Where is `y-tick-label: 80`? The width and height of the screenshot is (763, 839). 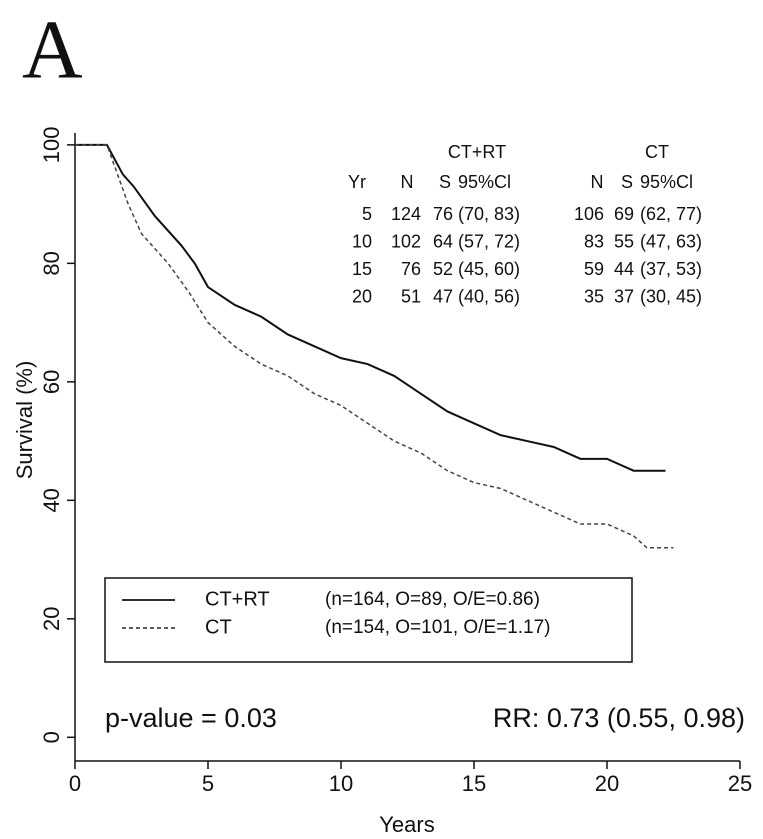 y-tick-label: 80 is located at coordinates (51, 263).